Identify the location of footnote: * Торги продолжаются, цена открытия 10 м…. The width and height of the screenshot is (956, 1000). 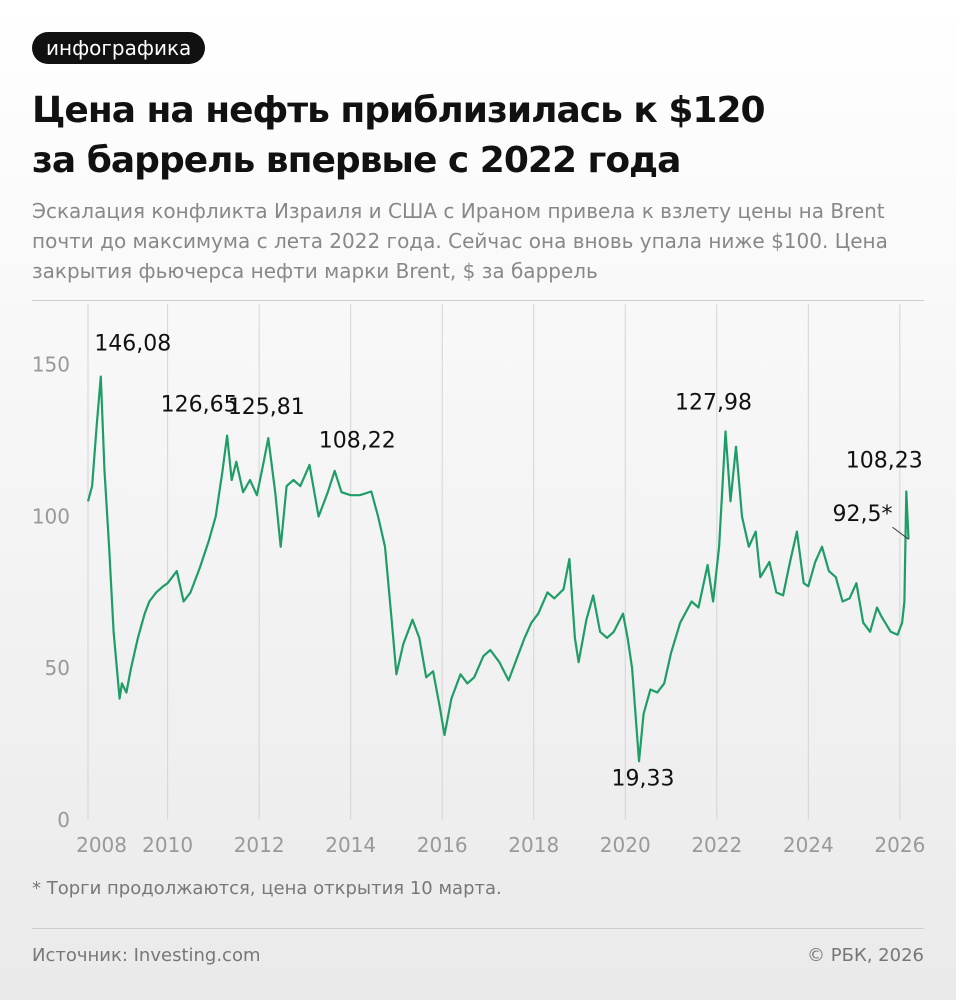
(267, 888).